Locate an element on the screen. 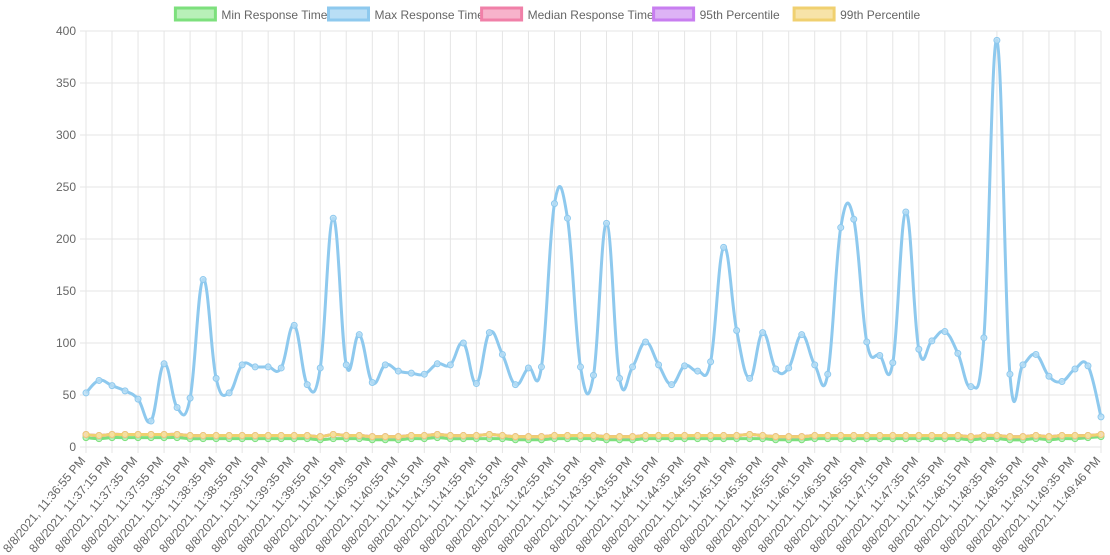 The image size is (1110, 555). legend-label: Max Response Time is located at coordinates (430, 15).